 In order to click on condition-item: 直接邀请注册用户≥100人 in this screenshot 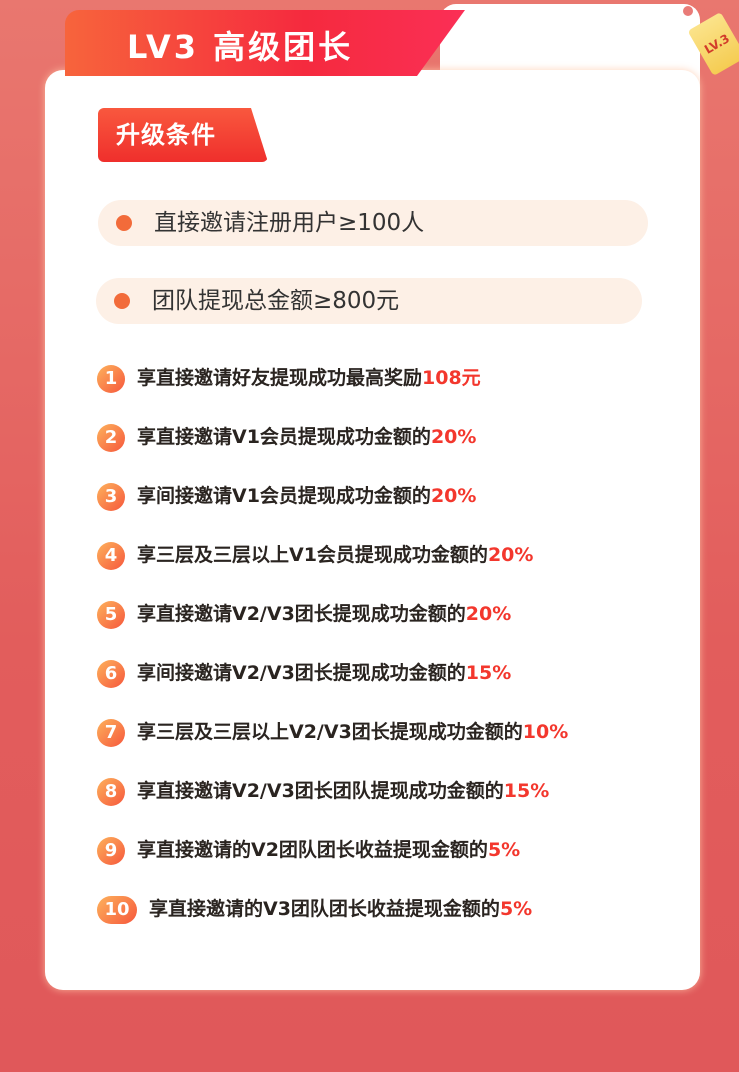, I will do `click(373, 223)`.